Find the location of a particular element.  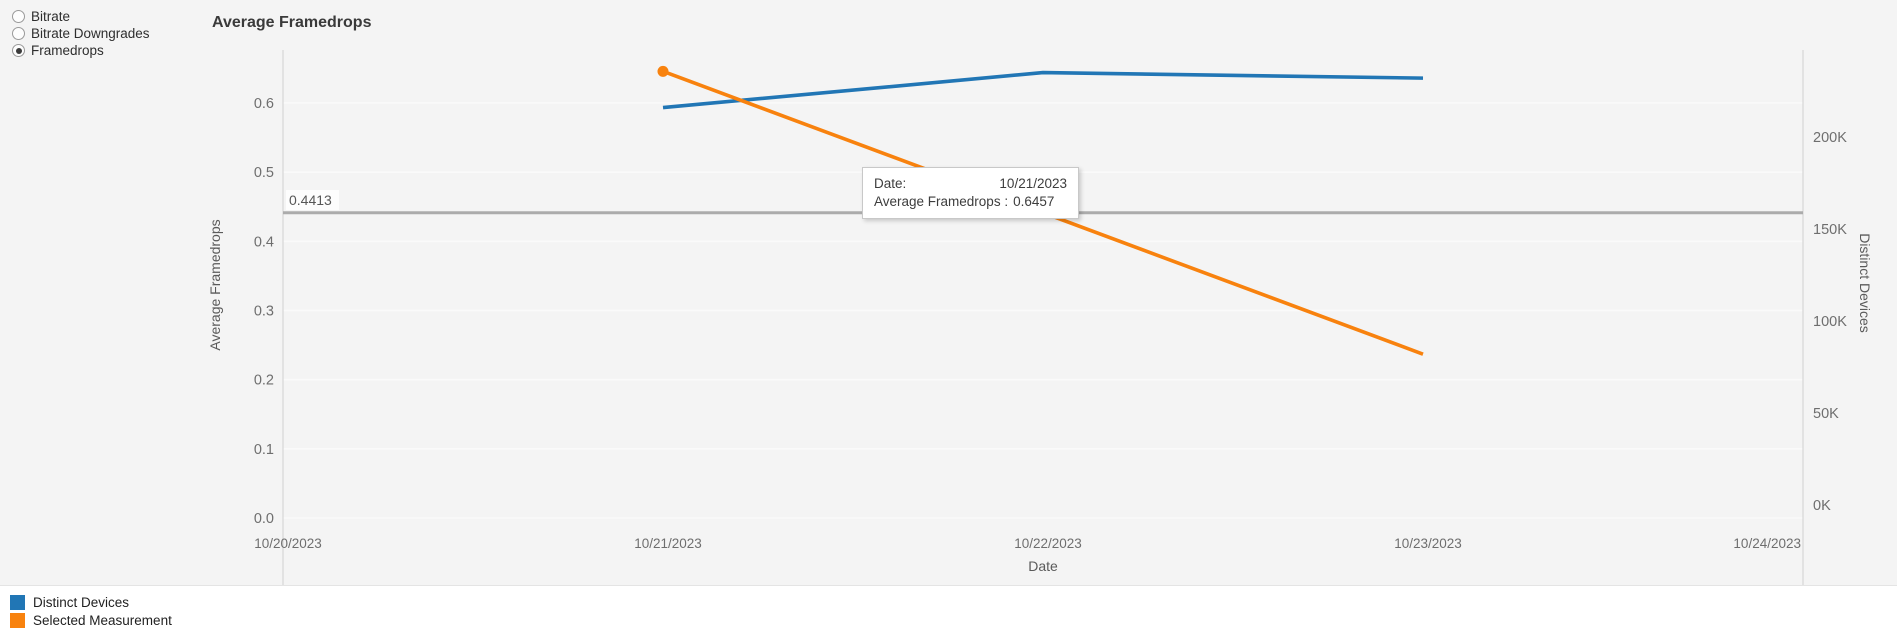

radio-bitrate: Bitrate is located at coordinates (81, 16).